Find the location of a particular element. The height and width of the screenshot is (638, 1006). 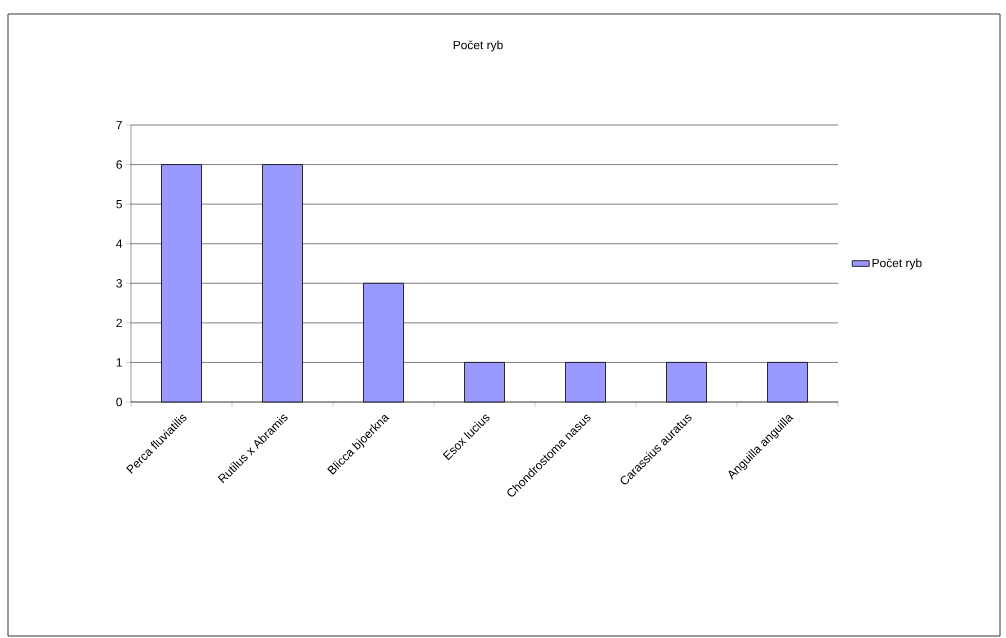

y-tick-label: 1 is located at coordinates (119, 362).